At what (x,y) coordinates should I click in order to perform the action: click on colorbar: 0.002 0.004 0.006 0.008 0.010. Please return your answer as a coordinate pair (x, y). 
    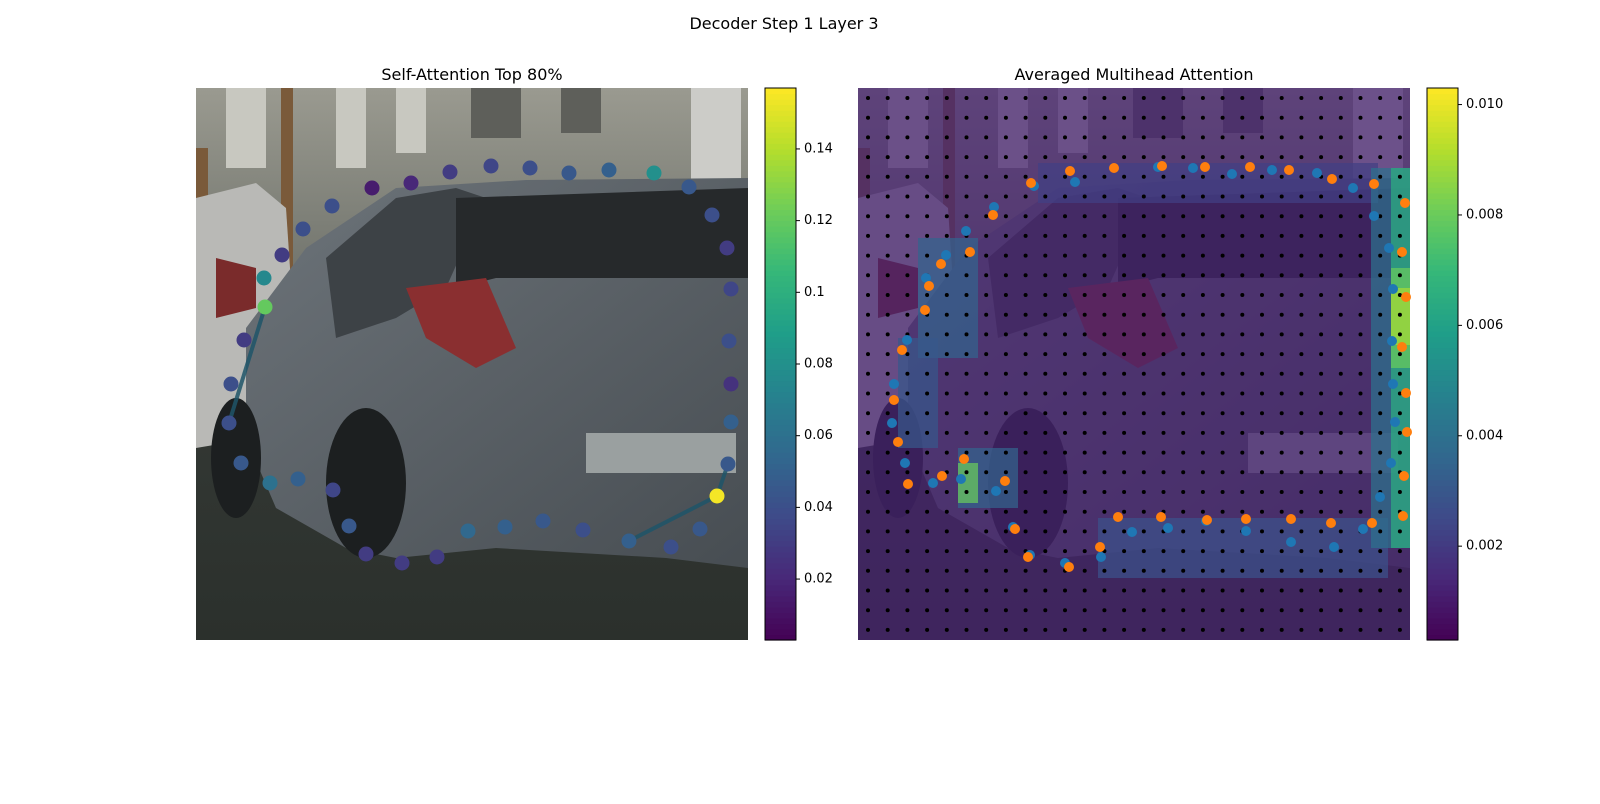
    Looking at the image, I should click on (1464, 364).